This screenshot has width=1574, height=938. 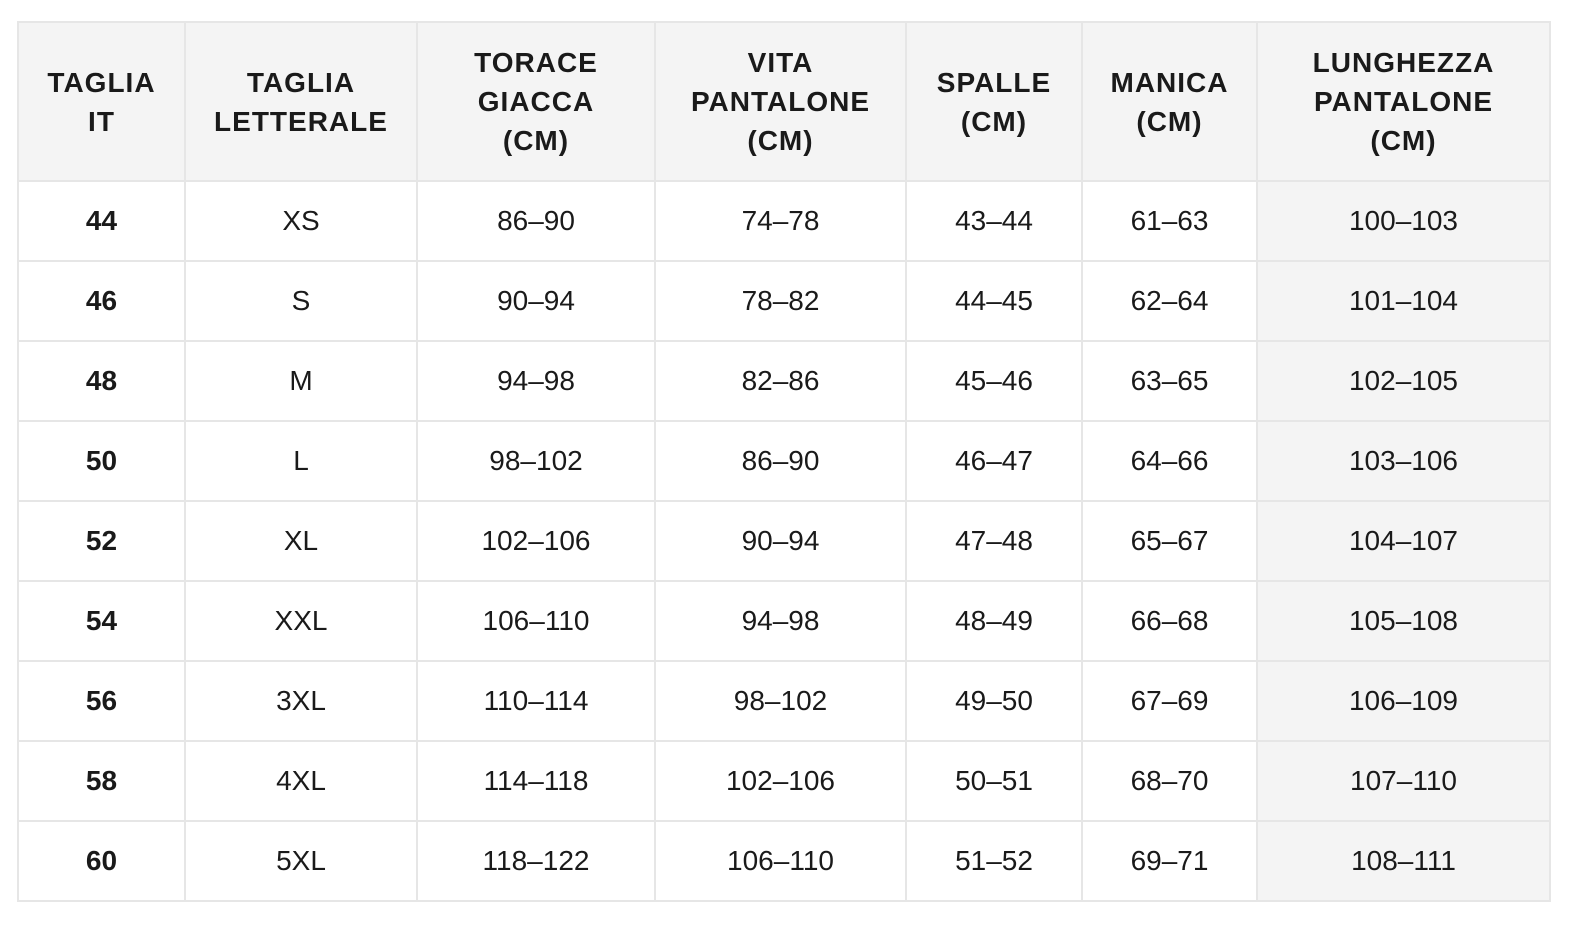 What do you see at coordinates (101, 381) in the screenshot?
I see `table-cell: 48` at bounding box center [101, 381].